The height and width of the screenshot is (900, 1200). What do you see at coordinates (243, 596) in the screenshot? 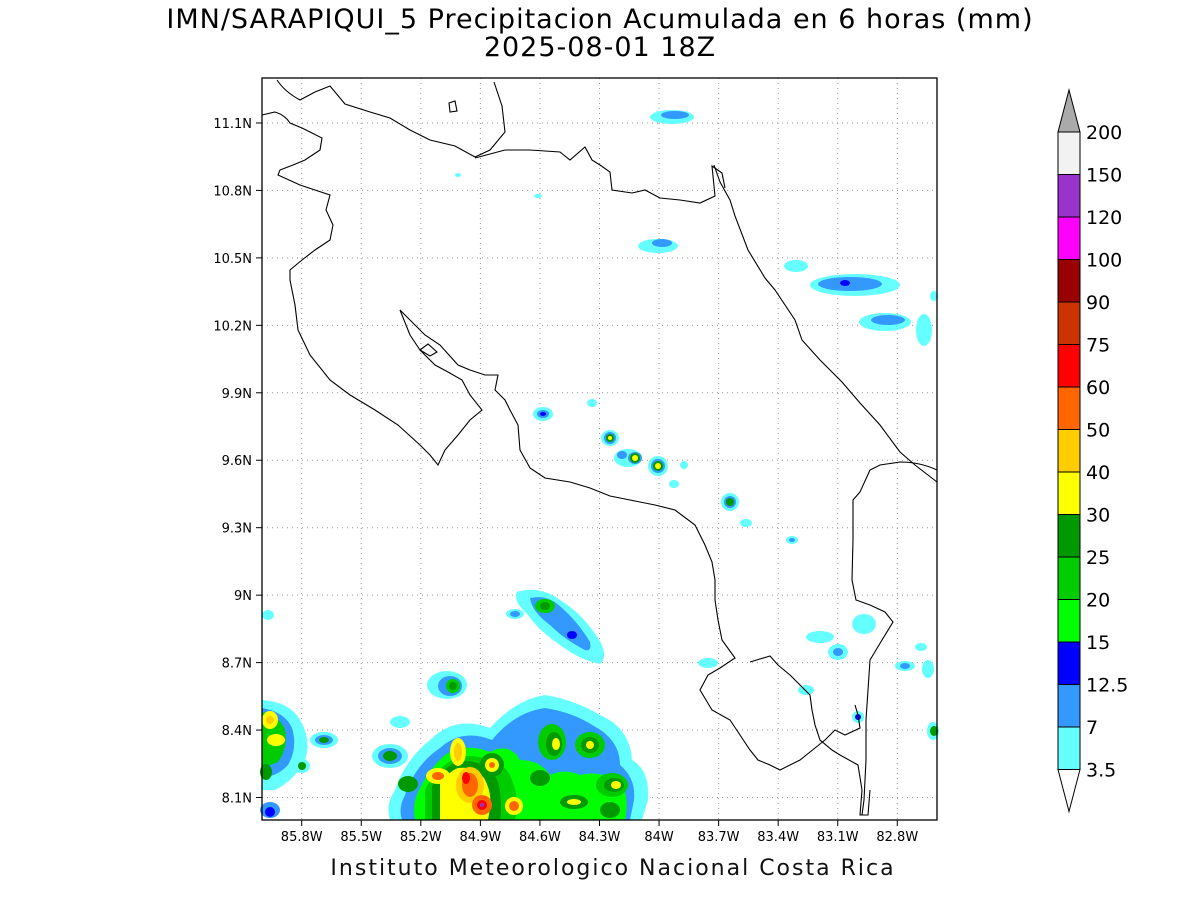
I see `y-tick-label: 9N` at bounding box center [243, 596].